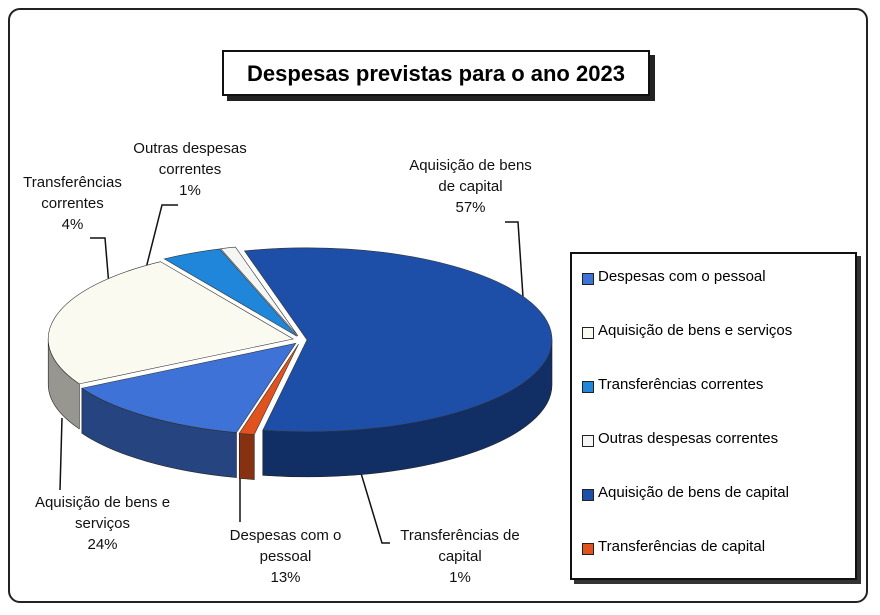 Image resolution: width=880 pixels, height=615 pixels. I want to click on data-label-name: Aquisição de bens de capital, so click(470, 176).